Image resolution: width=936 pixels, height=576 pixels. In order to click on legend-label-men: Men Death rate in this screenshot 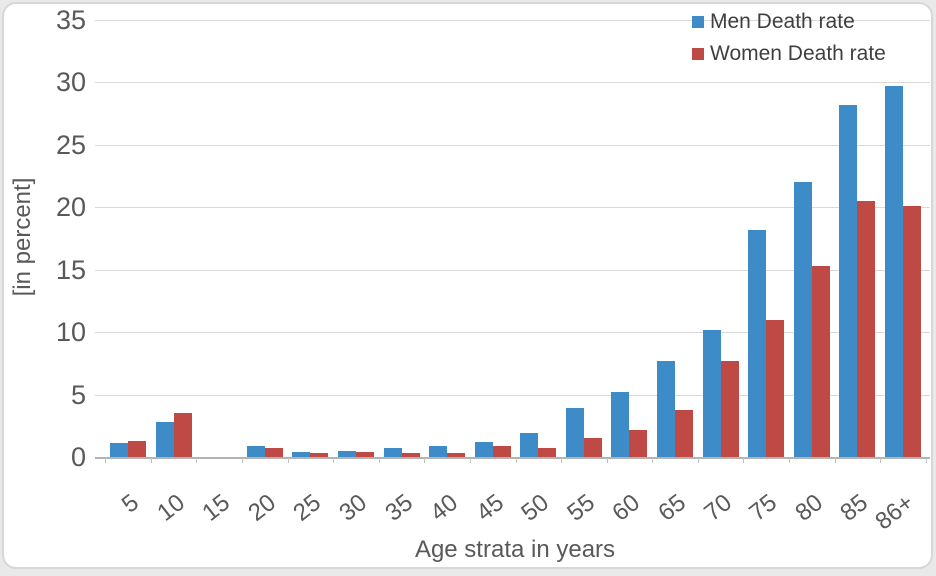, I will do `click(782, 21)`.